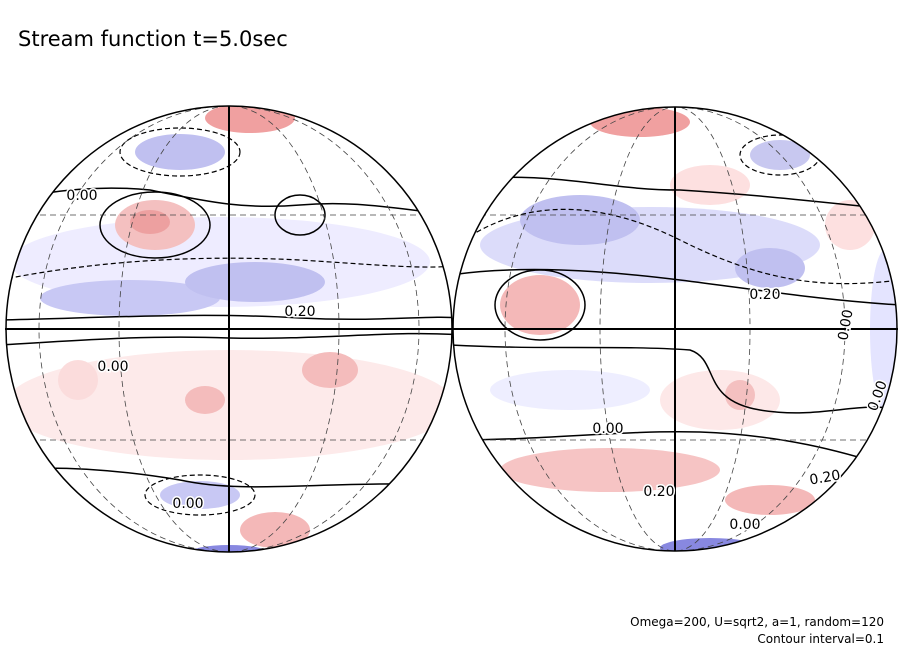  Describe the element at coordinates (757, 622) in the screenshot. I see `footnote: Omega=200, U=sqrt2, a=1, random=120` at that location.